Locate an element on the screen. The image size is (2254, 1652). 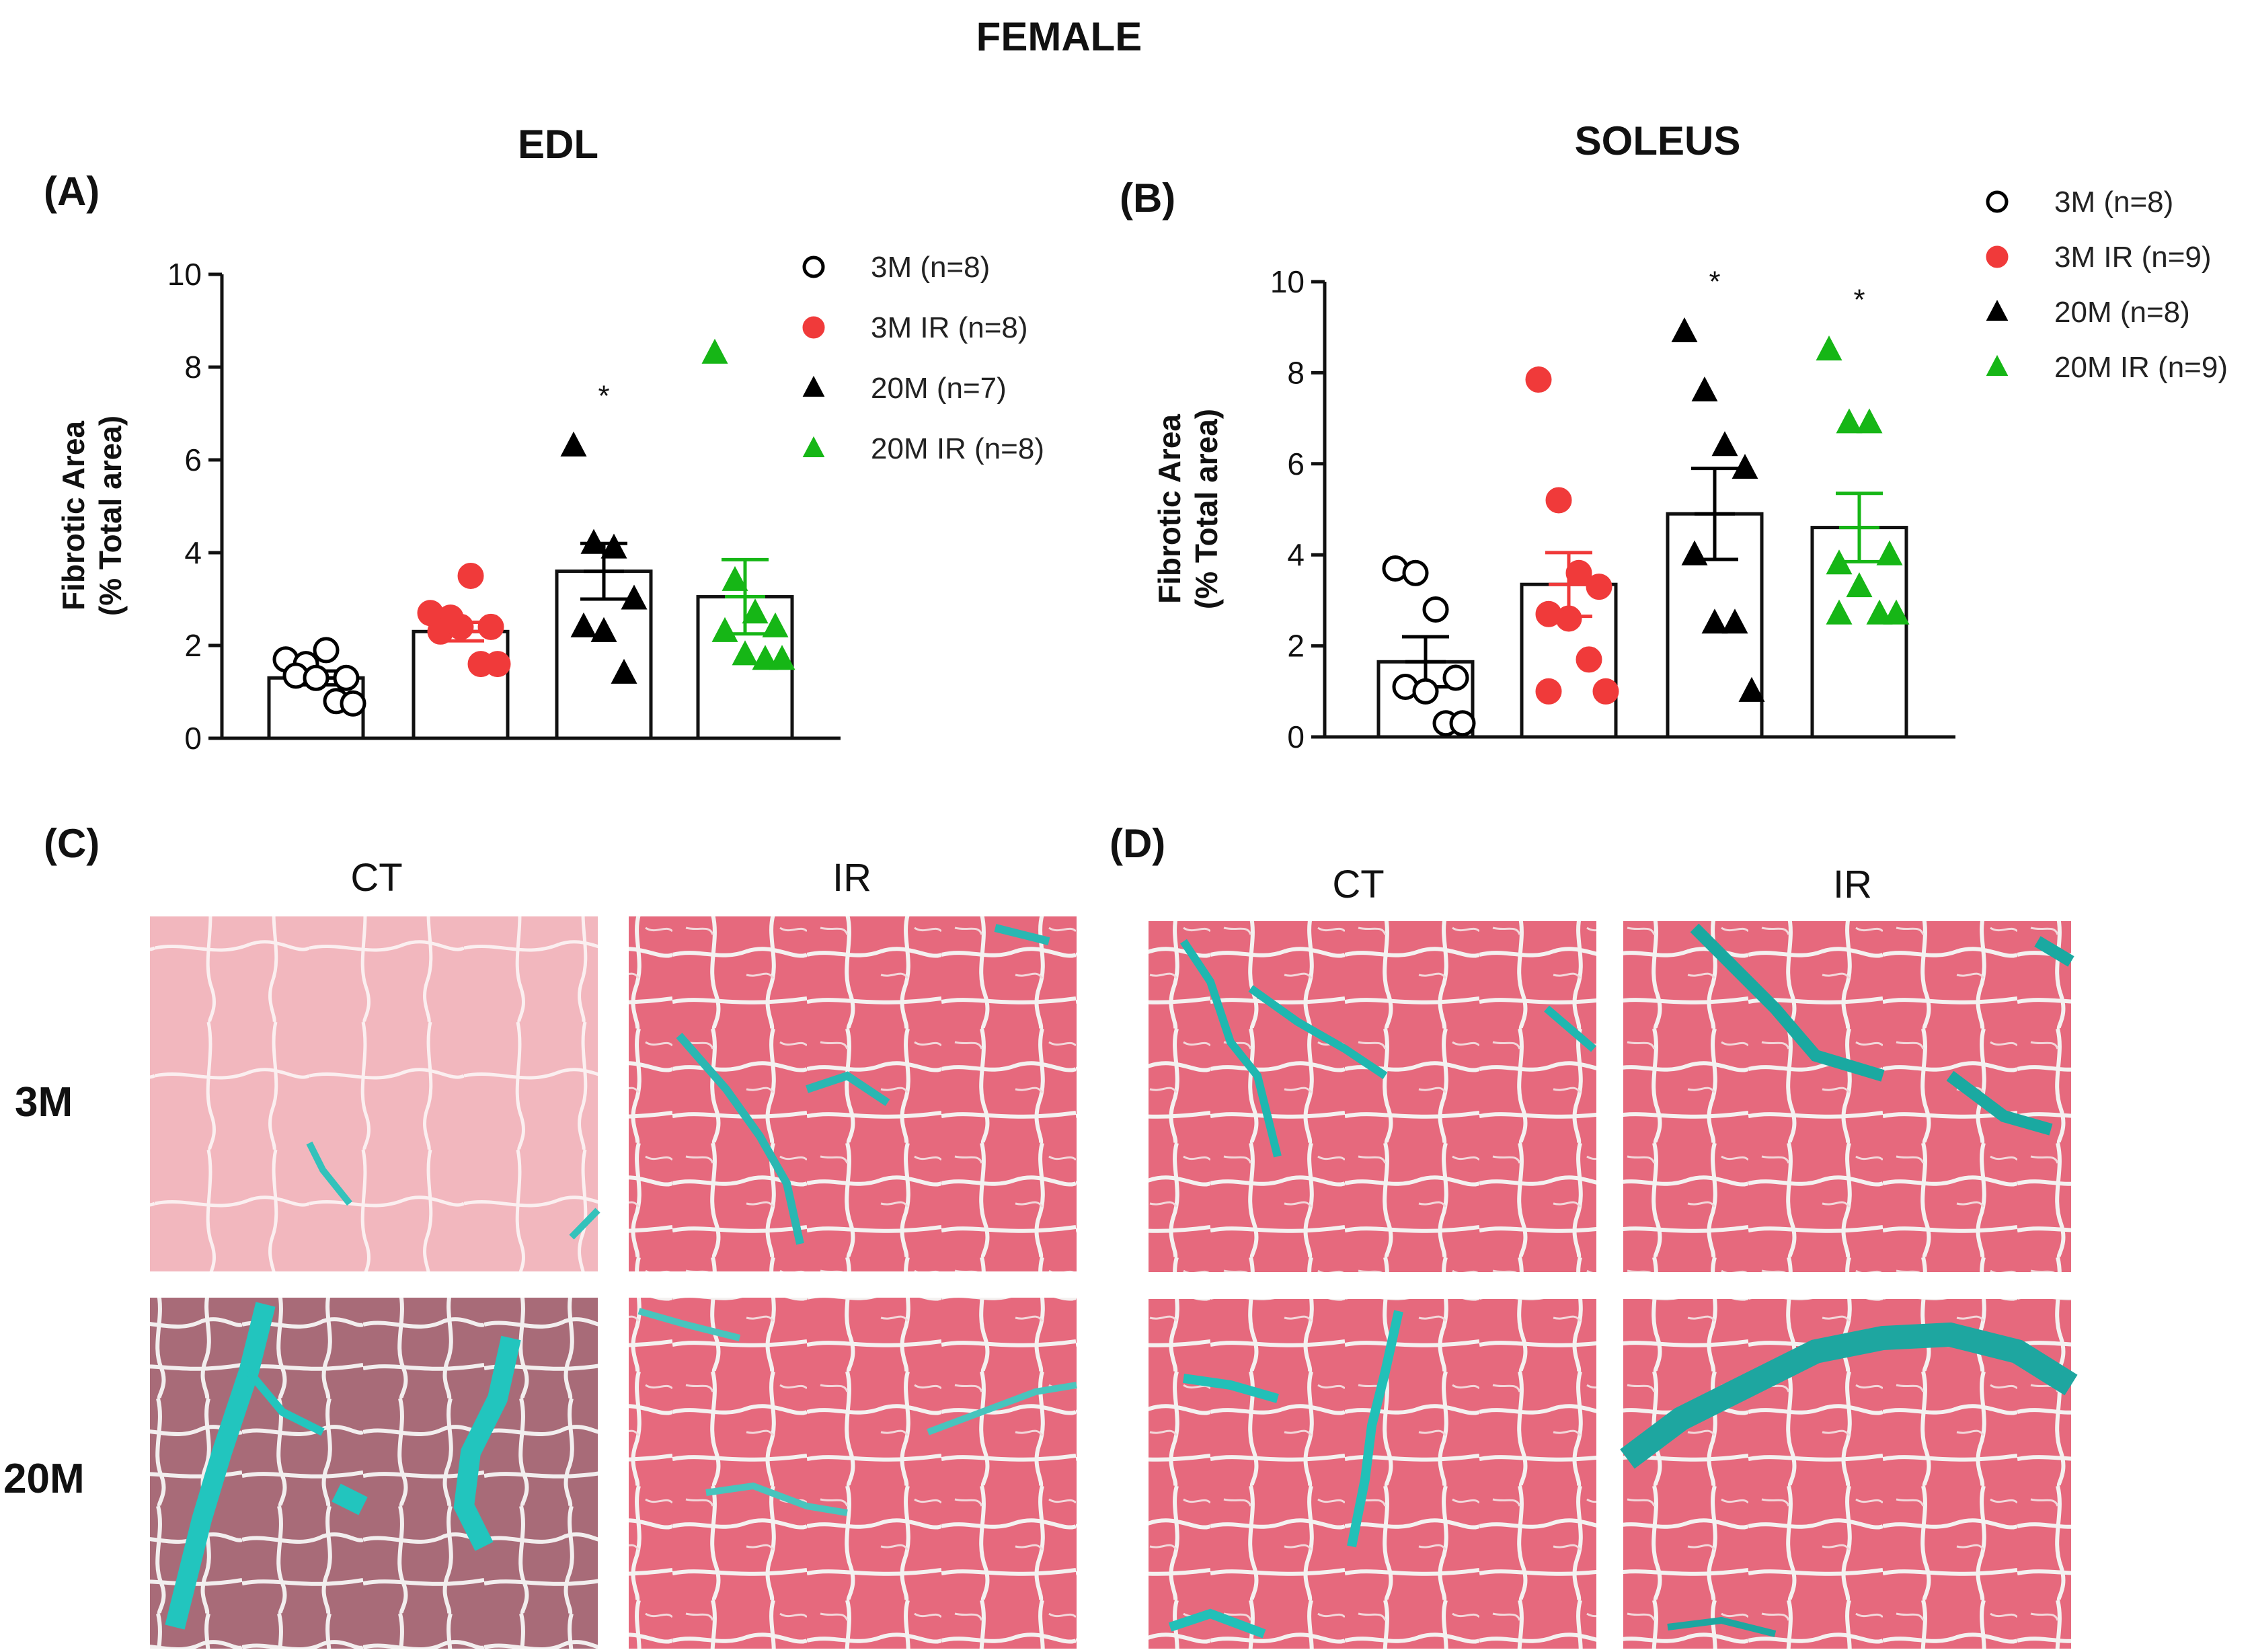
panel-a-significance-2: * is located at coordinates (603, 395).